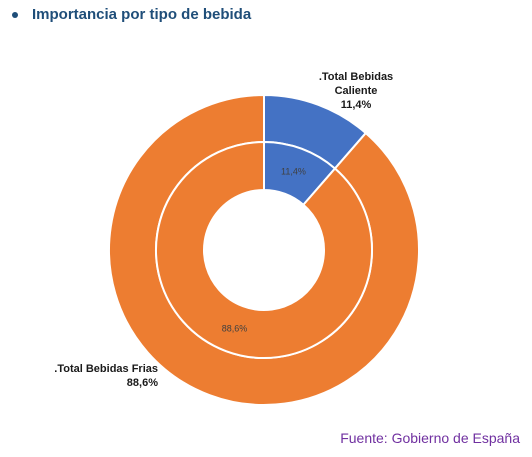 The width and height of the screenshot is (532, 457). What do you see at coordinates (356, 77) in the screenshot?
I see `label-caliente-line1: .Total Bebidas` at bounding box center [356, 77].